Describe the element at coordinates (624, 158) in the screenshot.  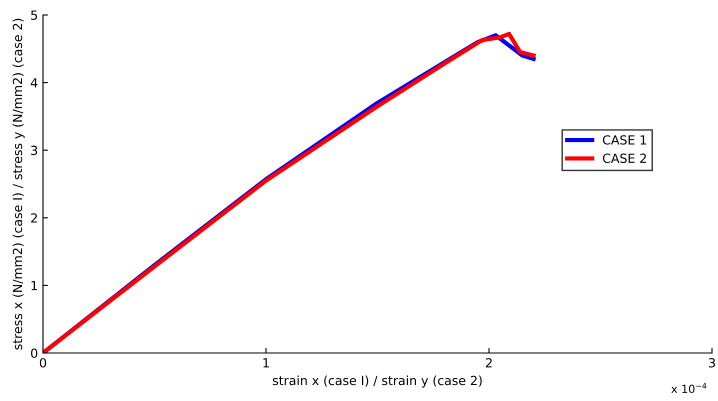
I see `legend-label: CASE 2` at that location.